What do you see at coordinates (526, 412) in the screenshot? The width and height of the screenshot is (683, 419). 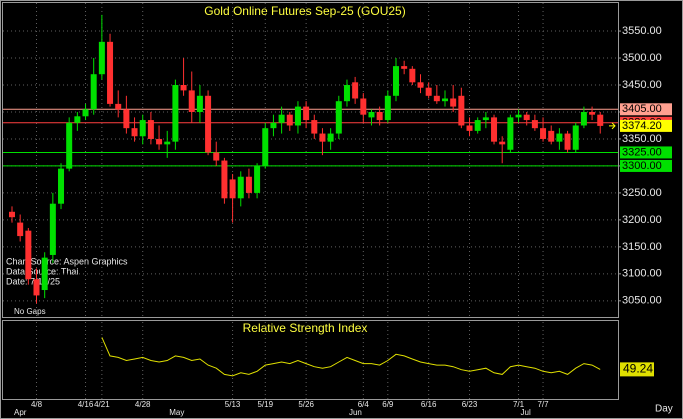 I see `month-label: Jul` at bounding box center [526, 412].